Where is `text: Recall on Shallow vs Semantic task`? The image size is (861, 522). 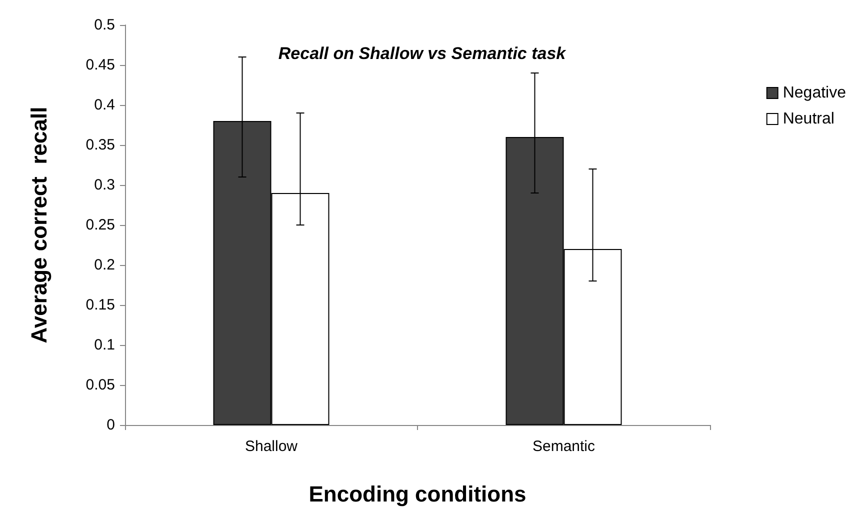
text: Recall on Shallow vs Semantic task is located at coordinates (423, 53).